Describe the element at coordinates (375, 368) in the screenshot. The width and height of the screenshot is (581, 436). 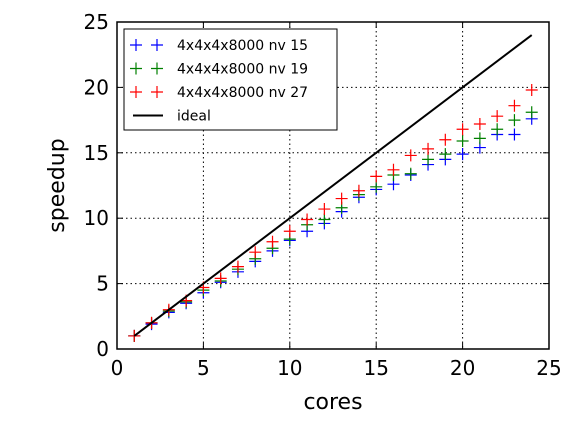
I see `x-tick-label: 15` at that location.